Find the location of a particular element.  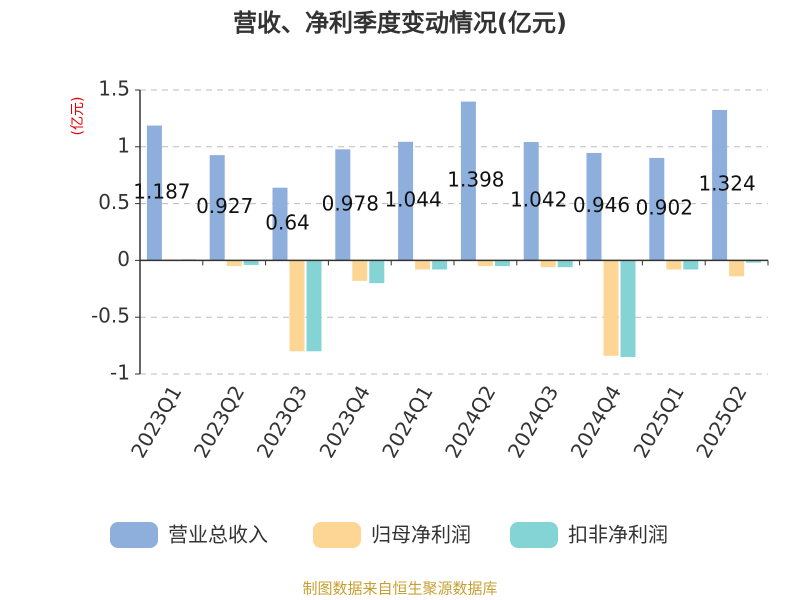

legend-label: 营业总收入 is located at coordinates (218, 535).